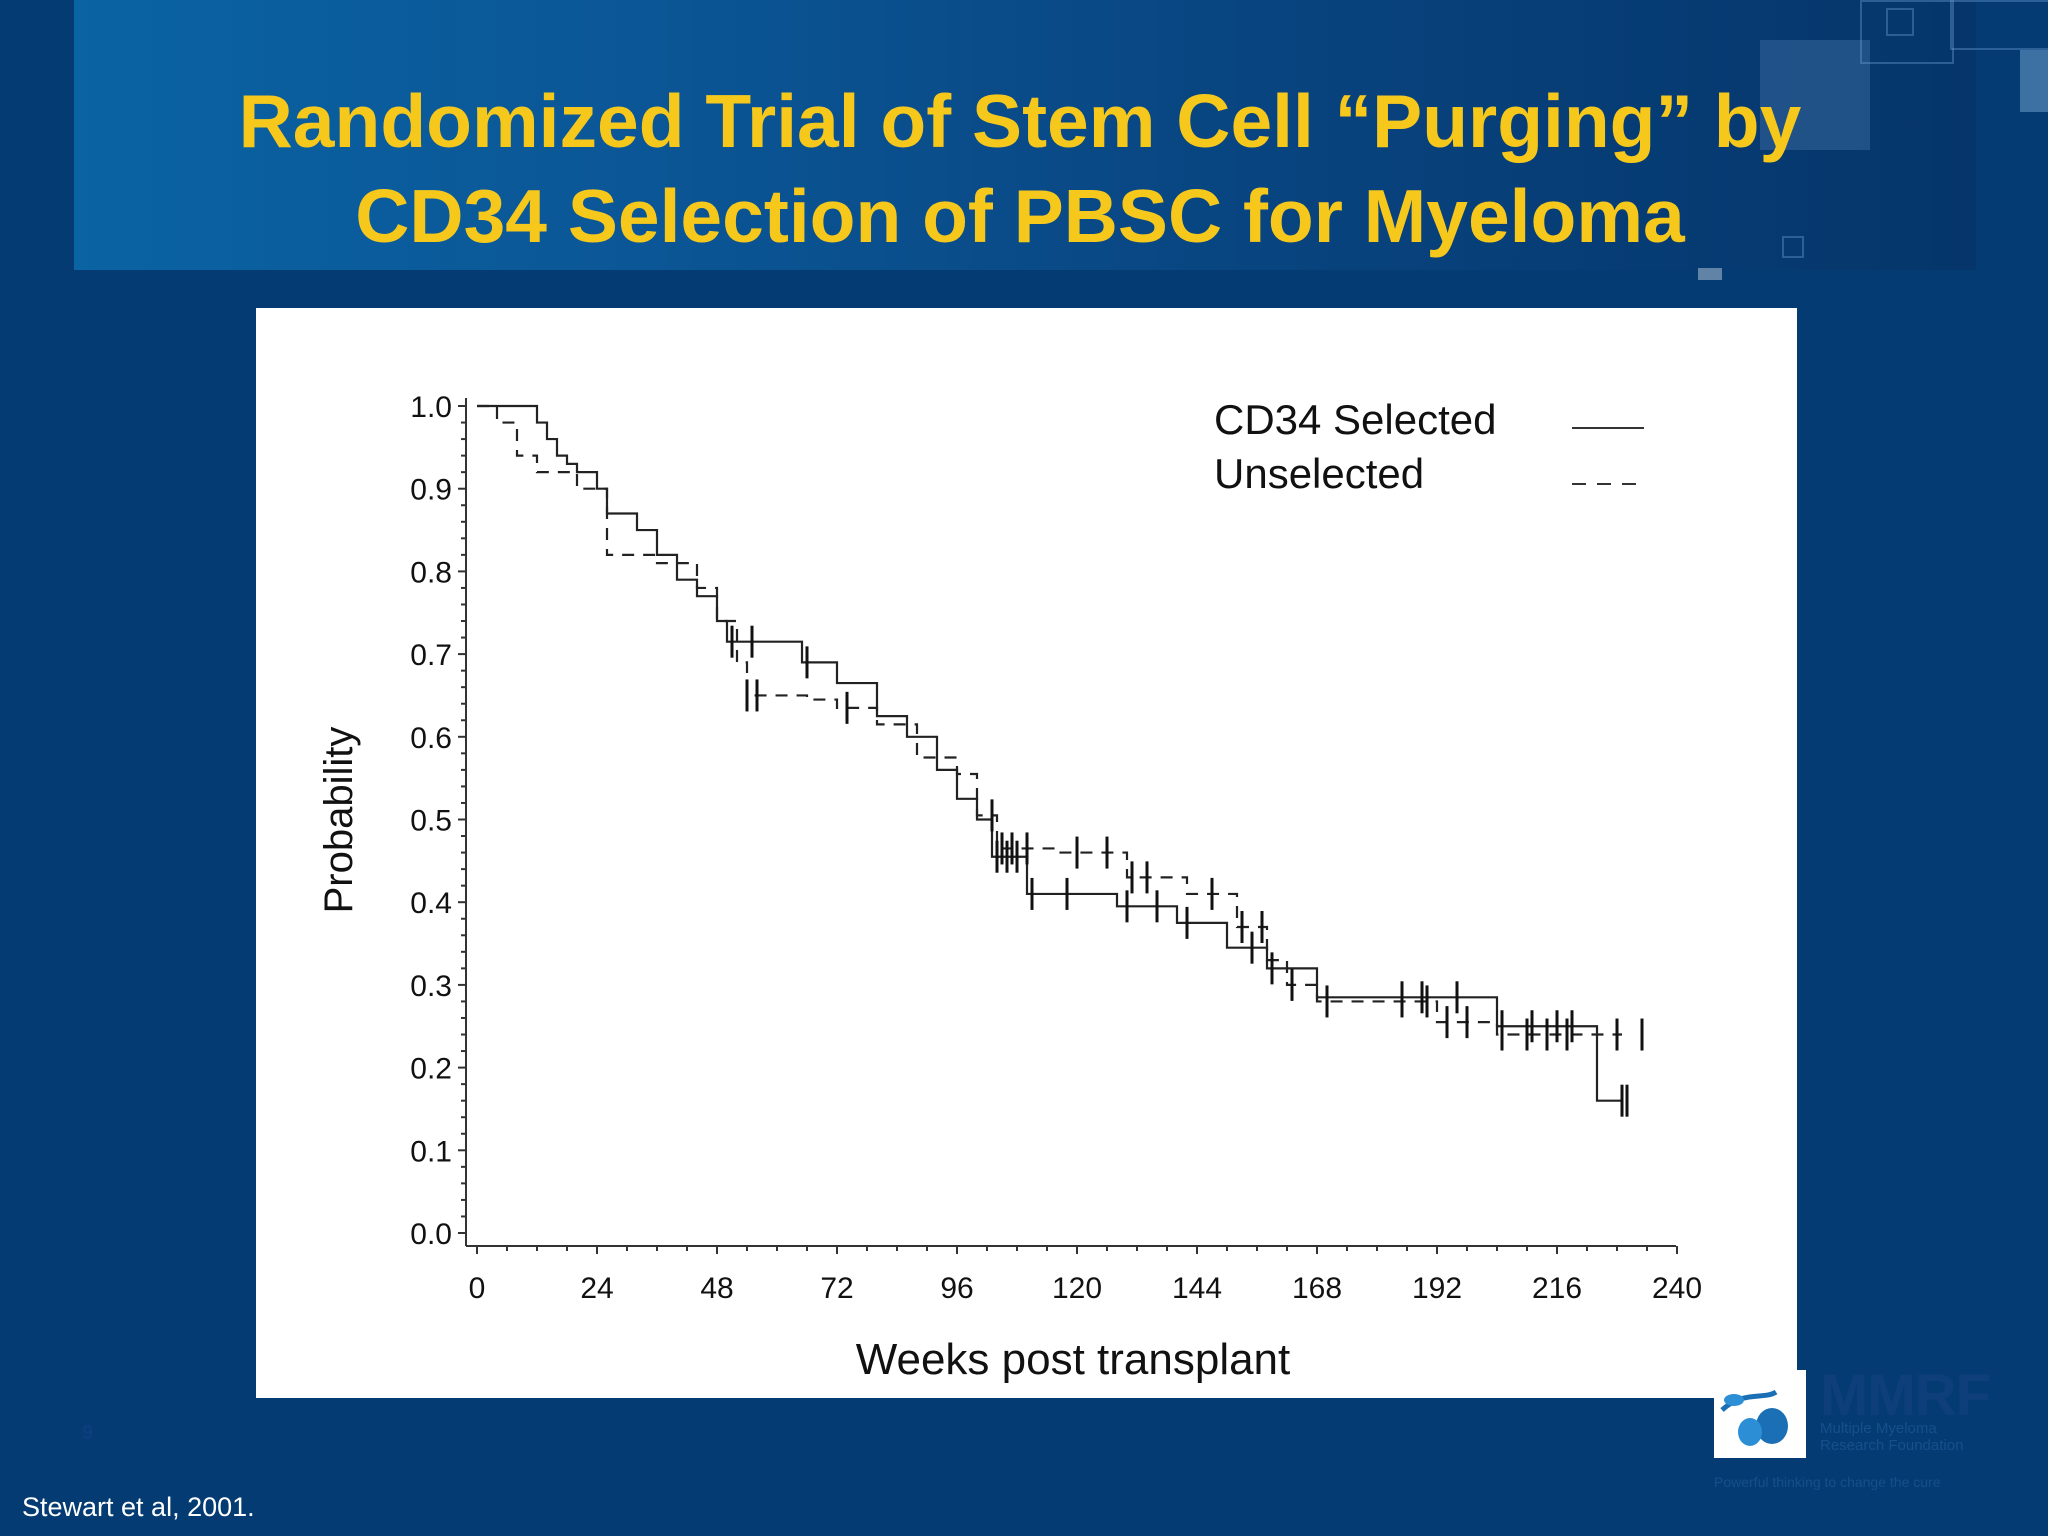 This screenshot has height=1536, width=2048. I want to click on x-axis-label: Weeks post transplant, so click(1073, 1359).